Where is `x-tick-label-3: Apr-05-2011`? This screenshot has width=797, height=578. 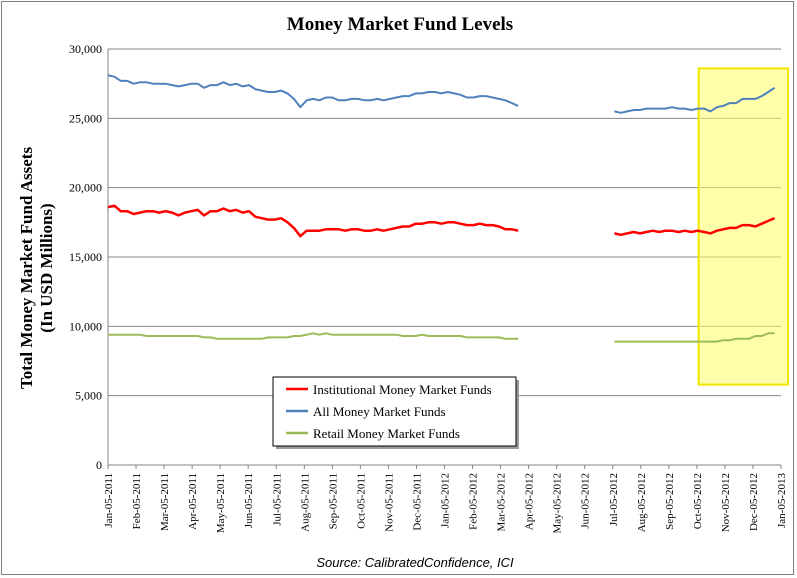
x-tick-label-3: Apr-05-2011 is located at coordinates (193, 501).